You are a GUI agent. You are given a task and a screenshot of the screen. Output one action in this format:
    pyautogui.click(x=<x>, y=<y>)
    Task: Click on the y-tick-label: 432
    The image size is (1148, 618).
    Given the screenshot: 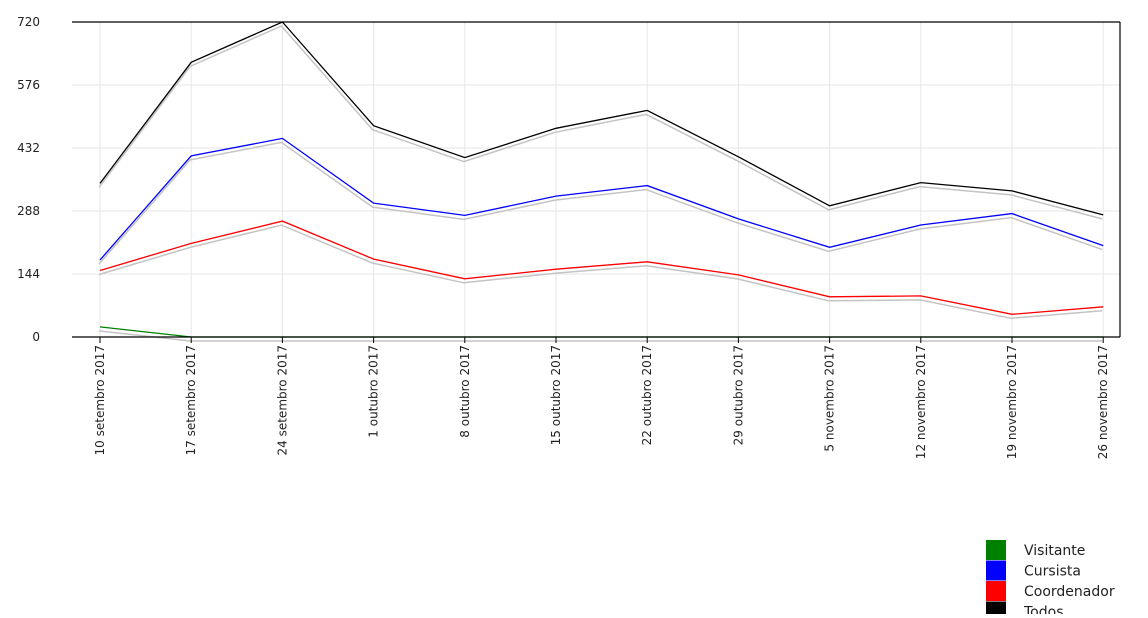 What is the action you would take?
    pyautogui.click(x=28, y=148)
    